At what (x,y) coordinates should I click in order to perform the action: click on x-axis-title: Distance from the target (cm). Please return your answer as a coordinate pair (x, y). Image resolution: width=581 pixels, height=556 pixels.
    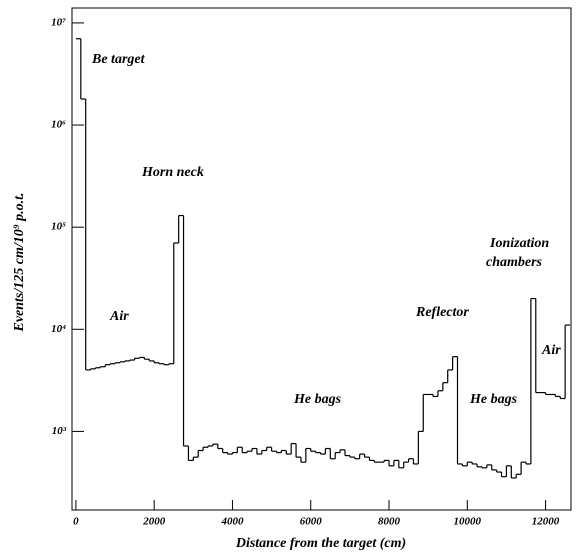
    Looking at the image, I should click on (320, 543).